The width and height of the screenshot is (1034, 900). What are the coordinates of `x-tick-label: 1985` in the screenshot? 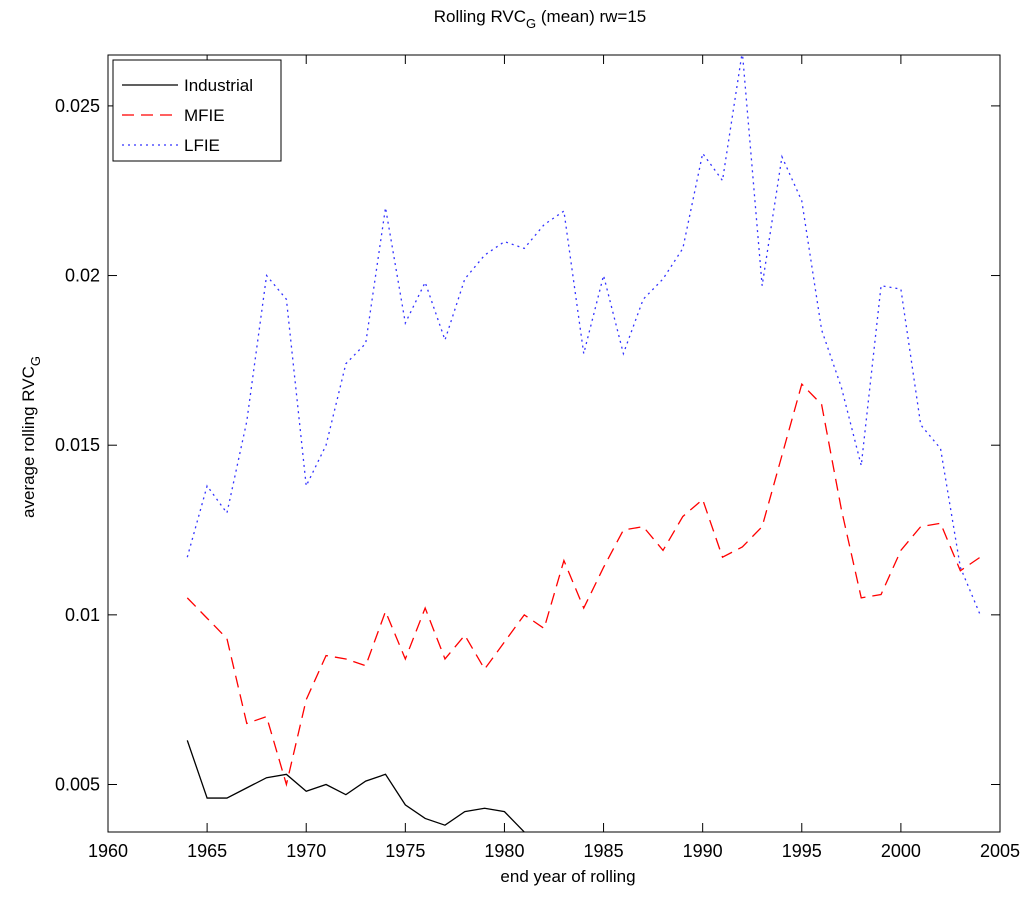 It's located at (604, 851).